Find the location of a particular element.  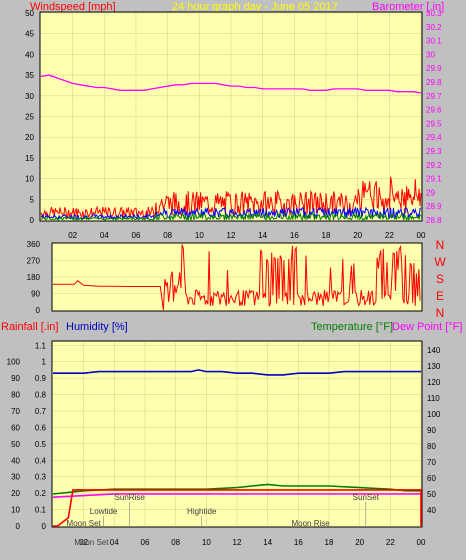

wind-y-tick-label: 15 is located at coordinates (29, 158).